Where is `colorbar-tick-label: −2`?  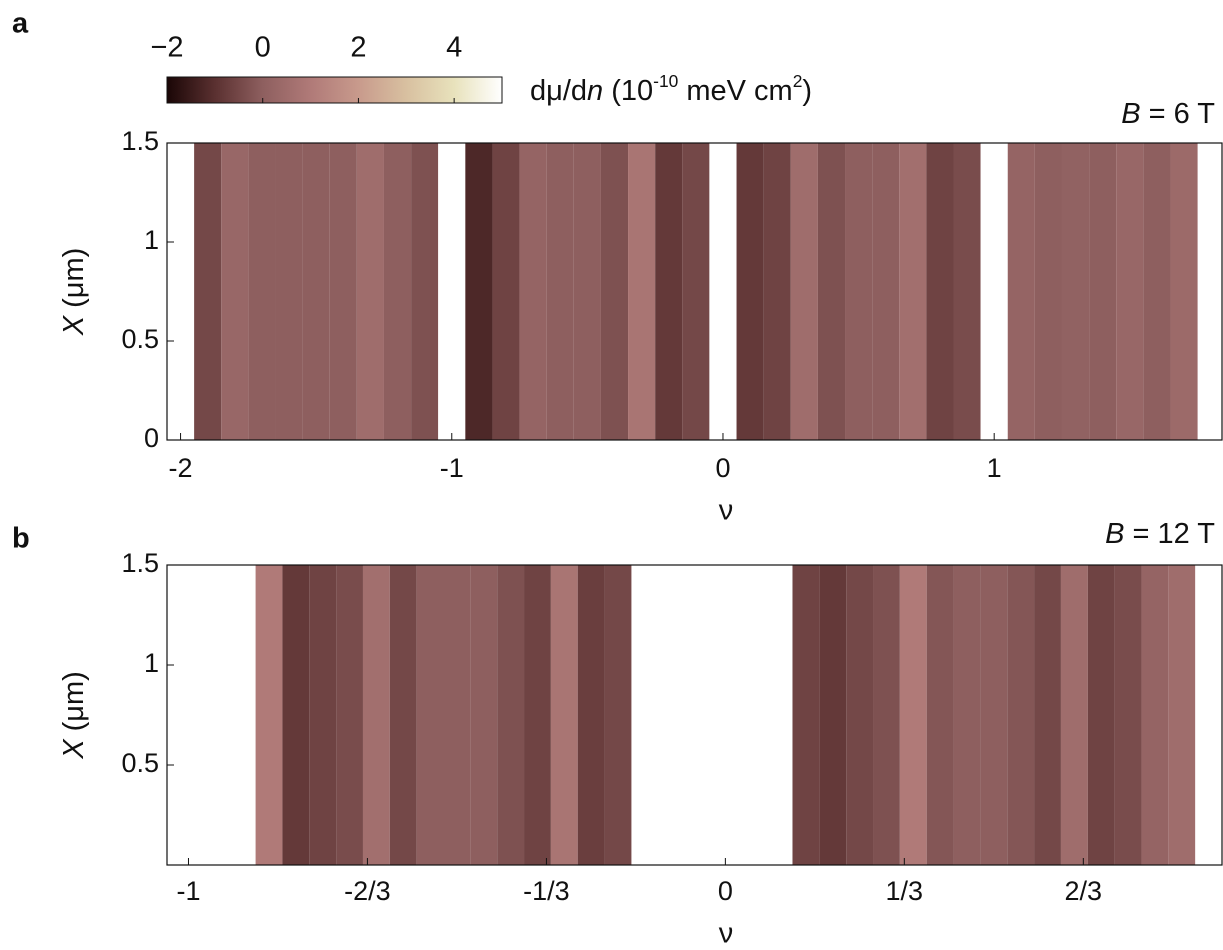
colorbar-tick-label: −2 is located at coordinates (166, 48).